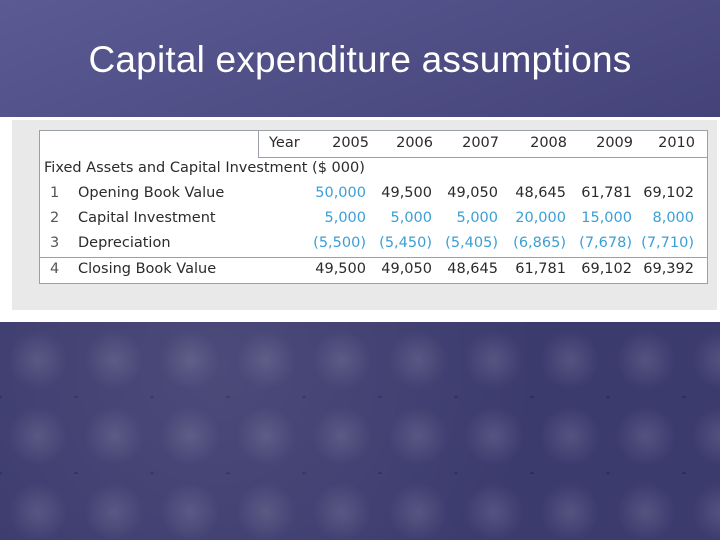 The image size is (720, 540). What do you see at coordinates (676, 143) in the screenshot?
I see `year-col-header: 2010` at bounding box center [676, 143].